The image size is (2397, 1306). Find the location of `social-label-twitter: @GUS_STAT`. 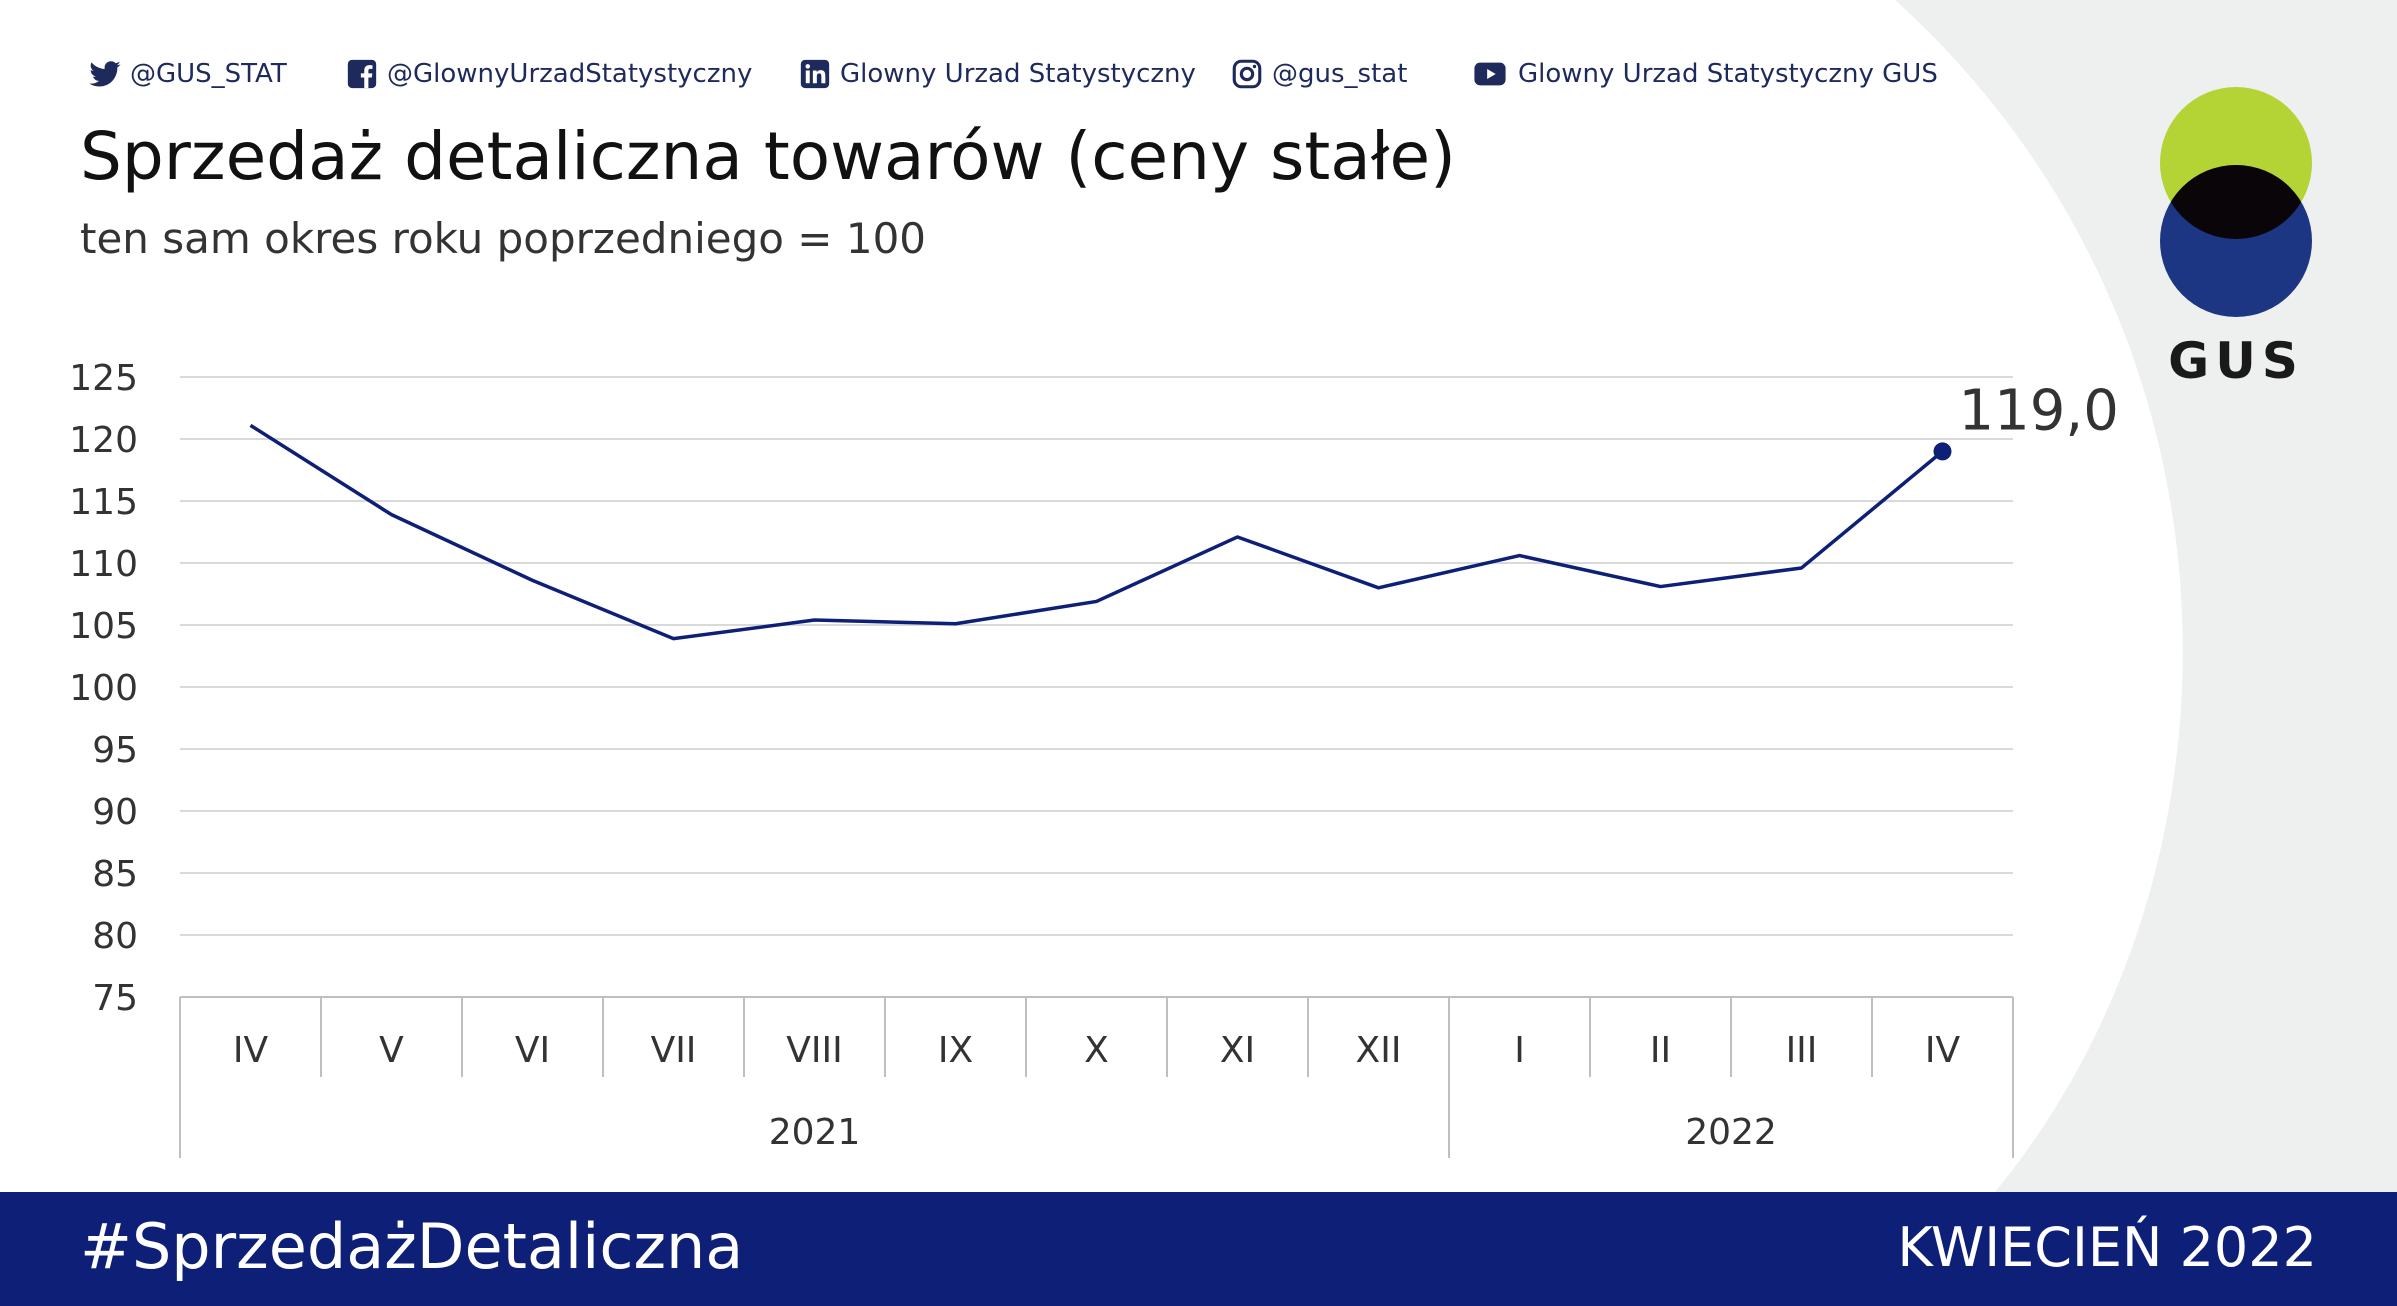

social-label-twitter: @GUS_STAT is located at coordinates (208, 74).